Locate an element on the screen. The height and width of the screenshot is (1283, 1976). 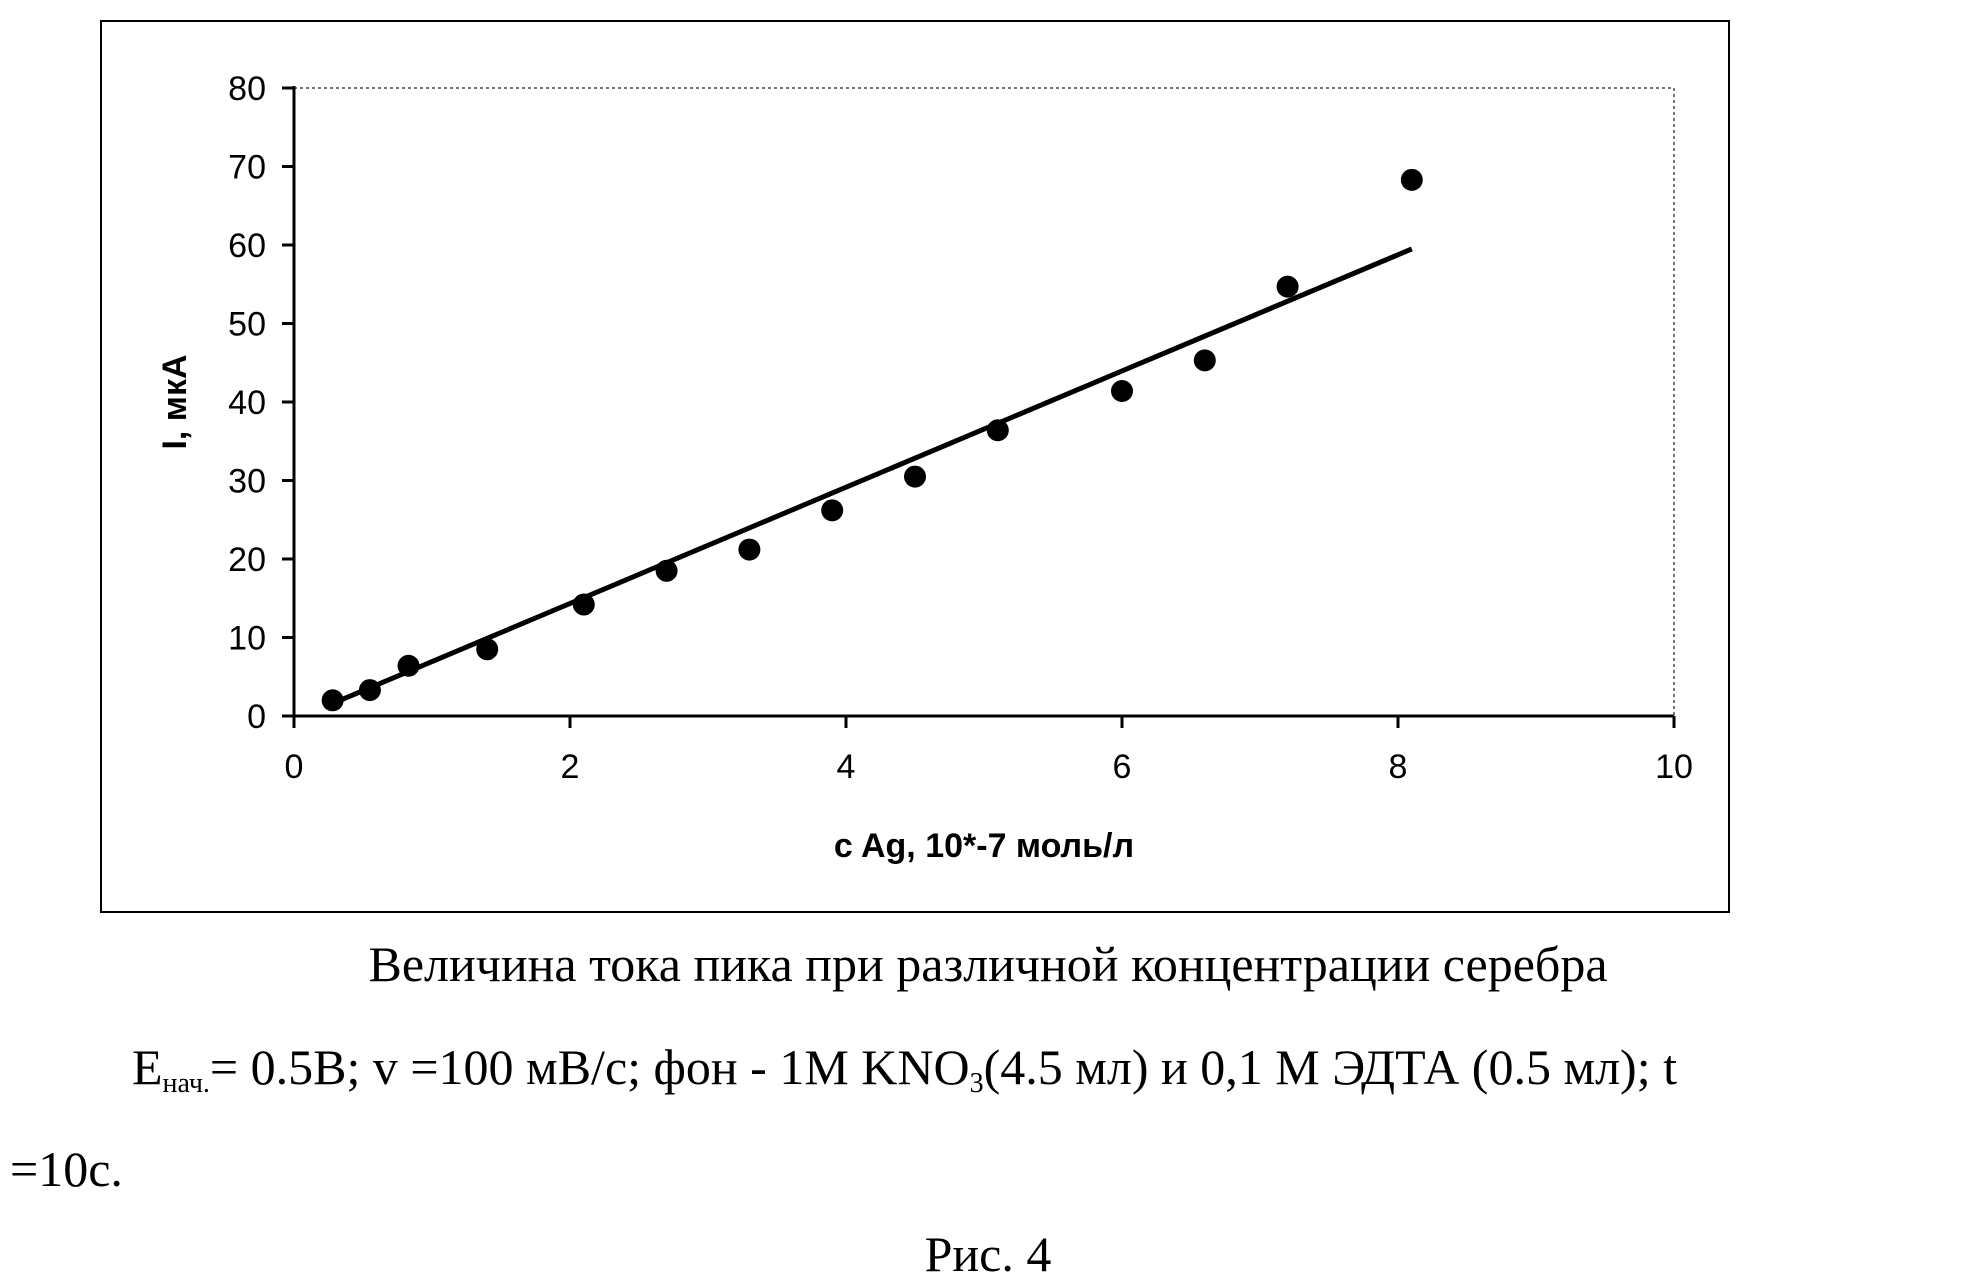
y-tick-label: 60 is located at coordinates (247, 246).